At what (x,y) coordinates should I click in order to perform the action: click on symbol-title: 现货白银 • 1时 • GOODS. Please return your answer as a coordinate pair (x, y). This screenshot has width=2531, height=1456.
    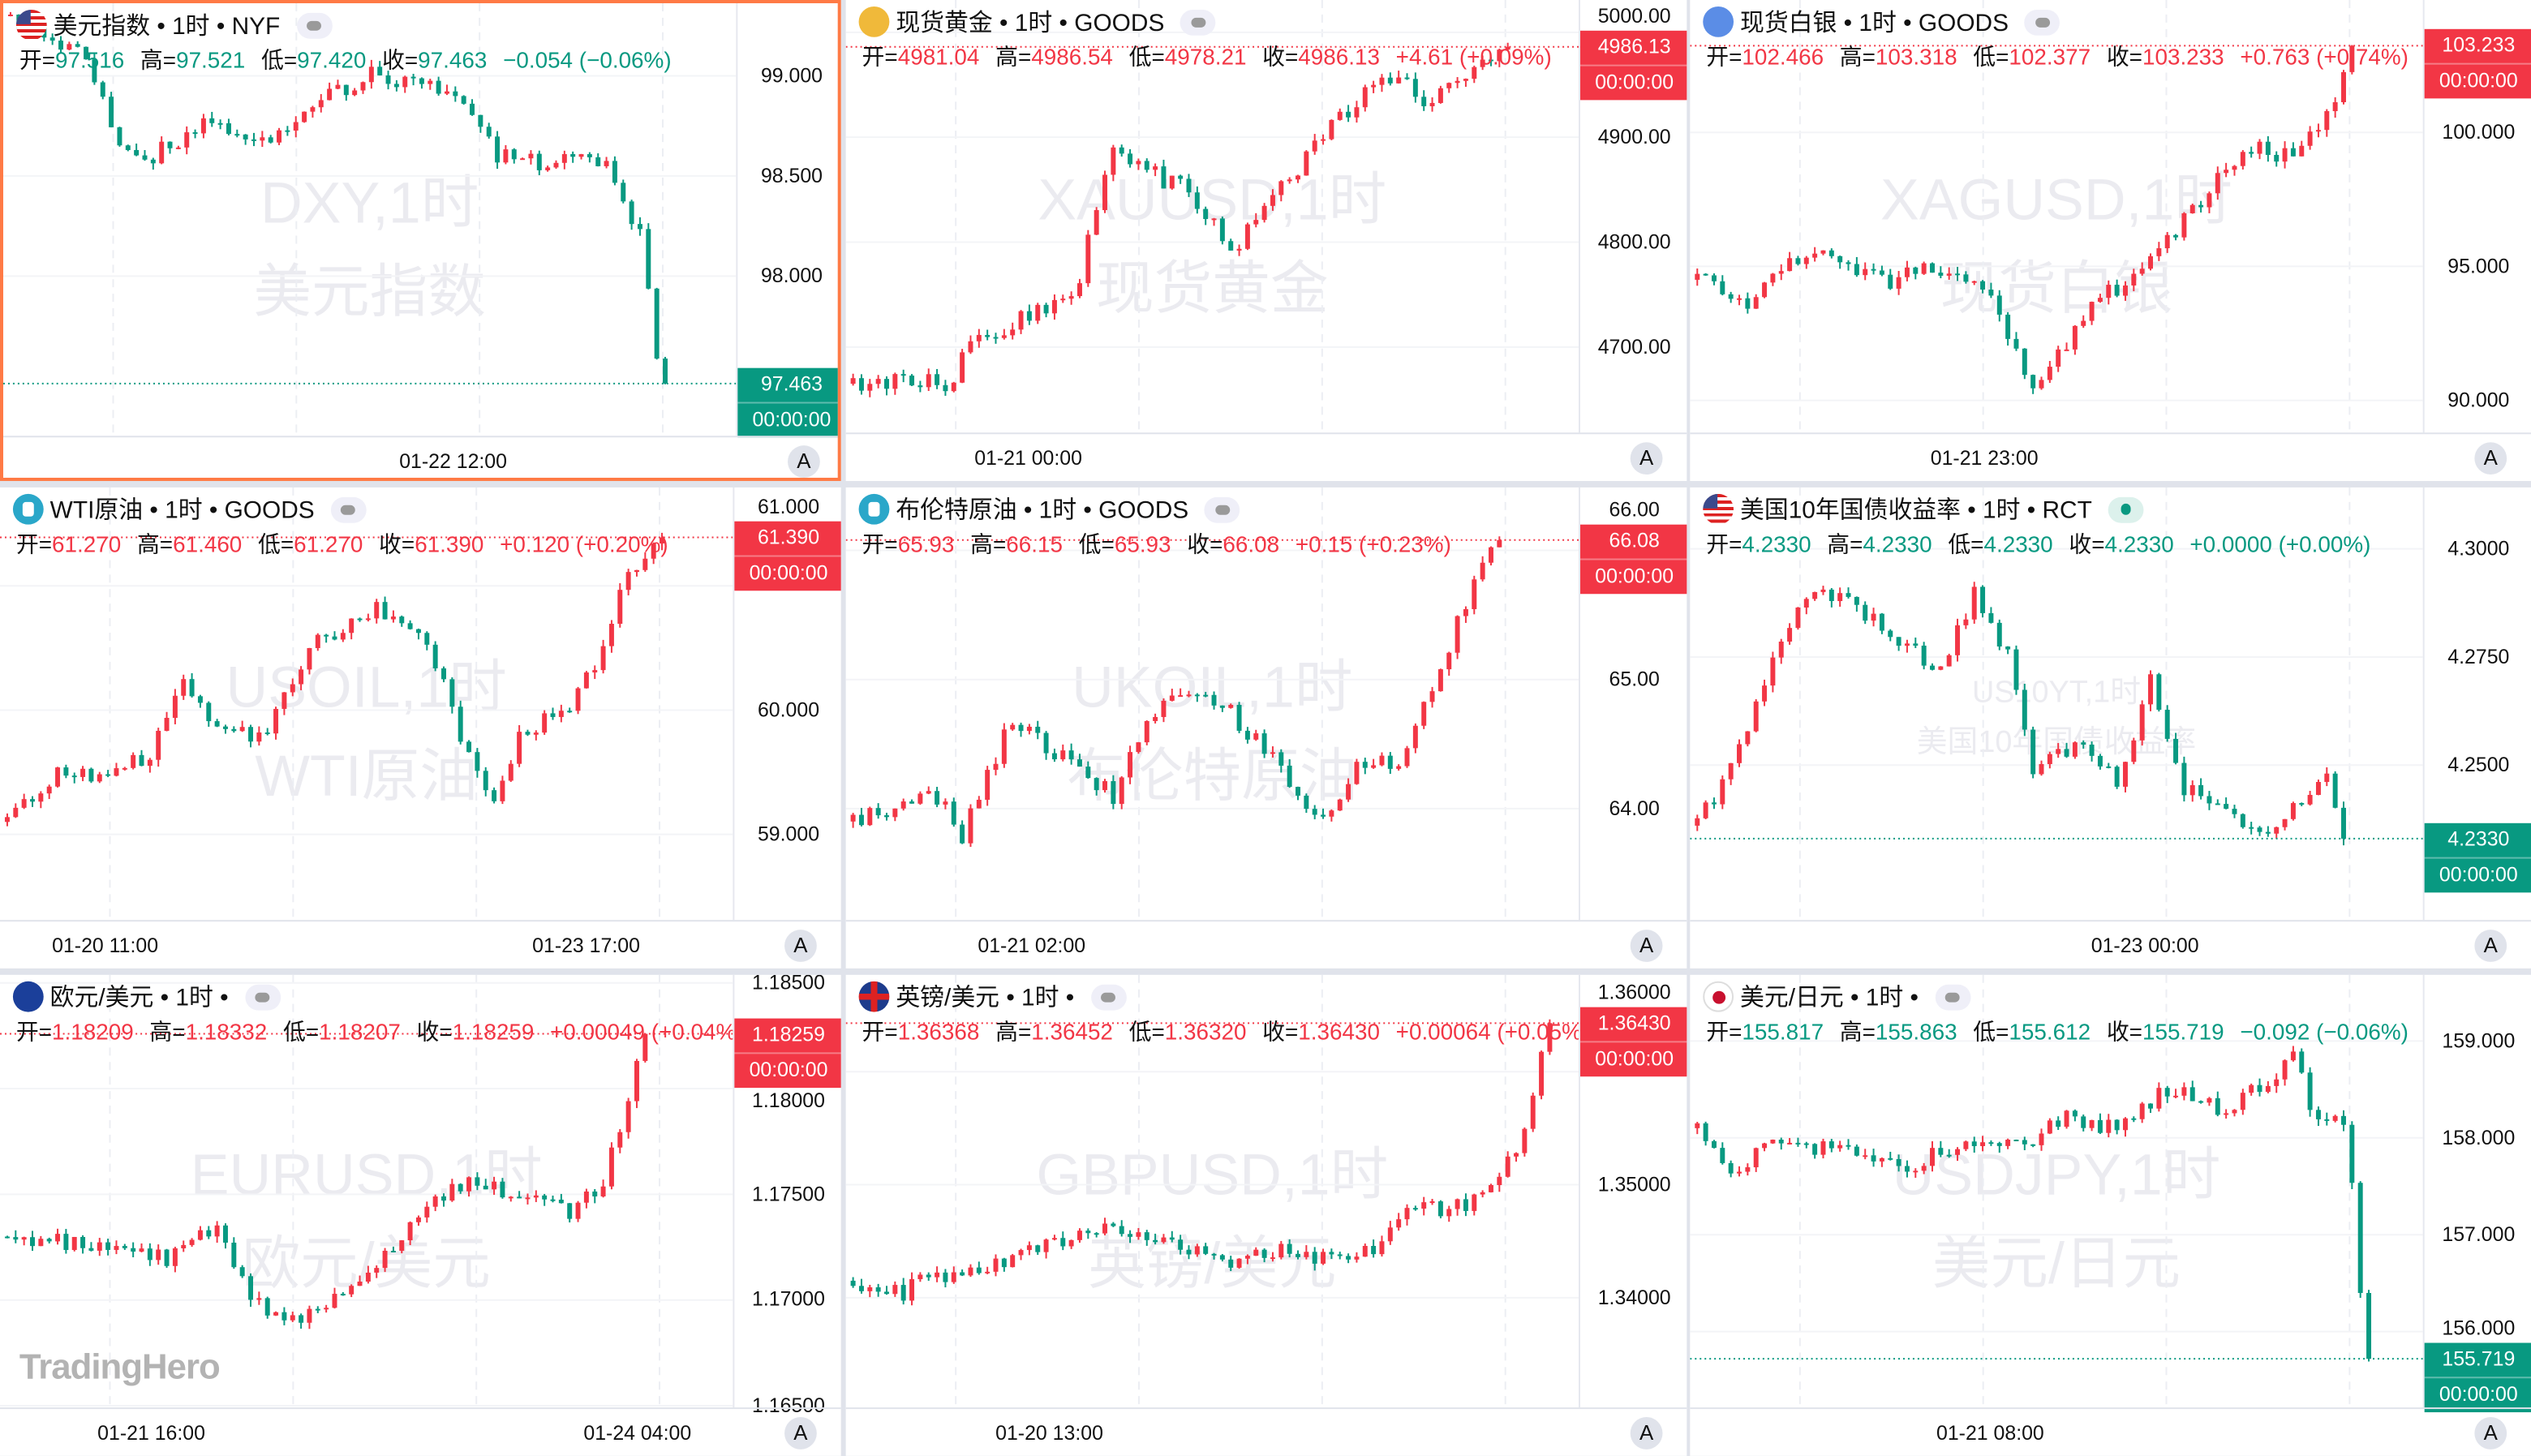
    Looking at the image, I should click on (1875, 23).